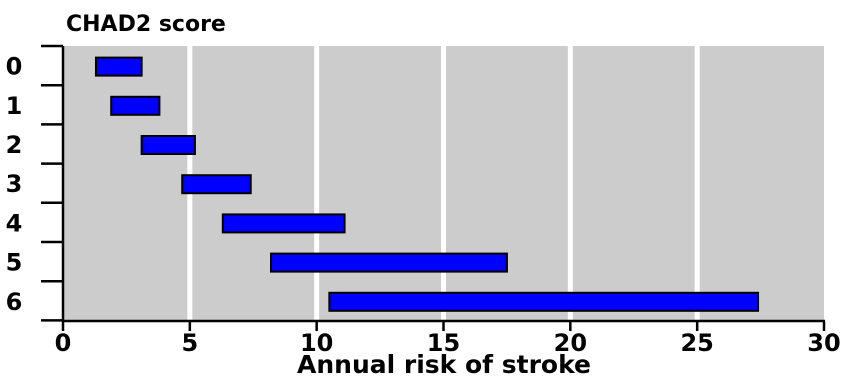 This screenshot has height=378, width=849. I want to click on y-tick-label-5: 5, so click(14, 263).